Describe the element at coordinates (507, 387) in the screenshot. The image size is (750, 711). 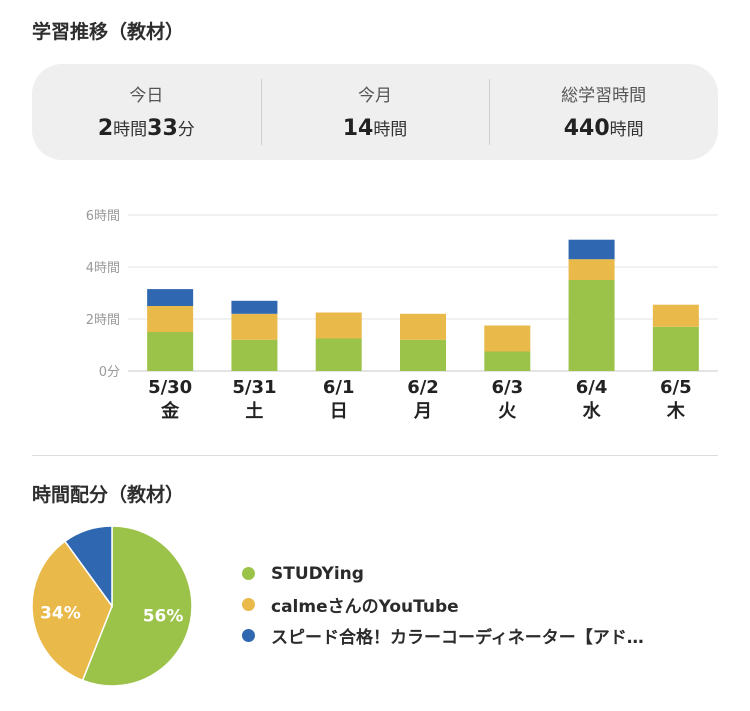
I see `x-category-label: 6/3` at that location.